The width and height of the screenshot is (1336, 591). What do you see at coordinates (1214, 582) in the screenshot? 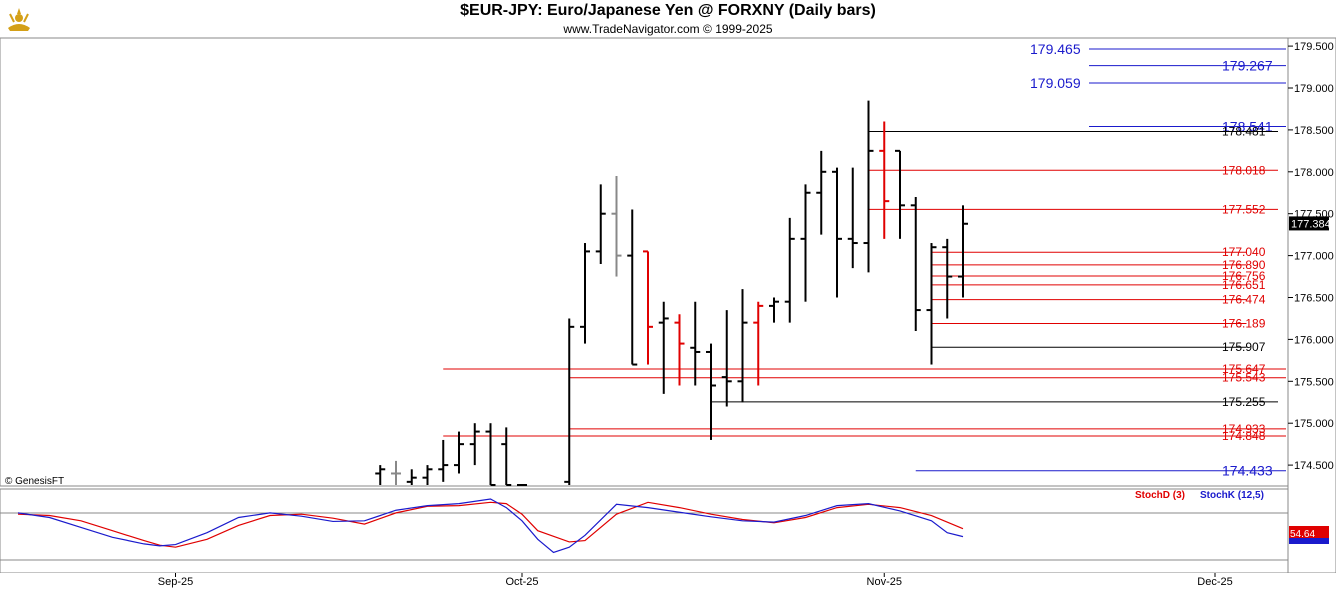
I see `date-tick-label: Dec-25` at bounding box center [1214, 582].